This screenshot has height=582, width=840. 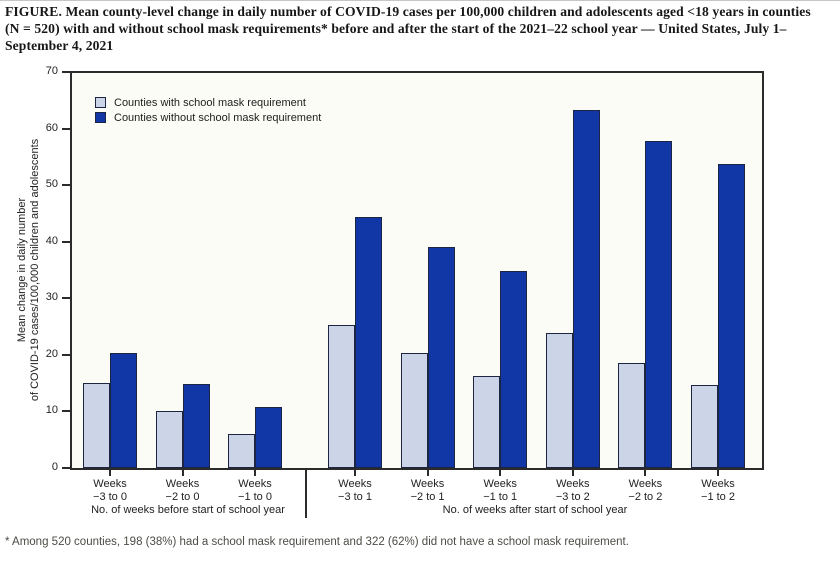 What do you see at coordinates (110, 497) in the screenshot?
I see `x-category-label-line2: −3 to 0` at bounding box center [110, 497].